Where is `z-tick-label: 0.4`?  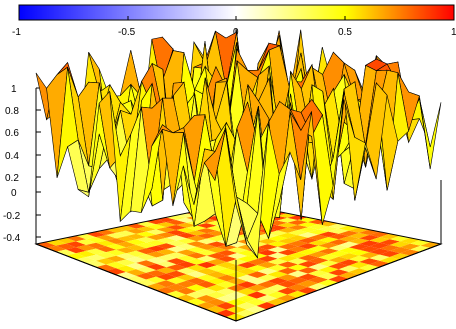 z-tick-label: 0.4 is located at coordinates (12, 156).